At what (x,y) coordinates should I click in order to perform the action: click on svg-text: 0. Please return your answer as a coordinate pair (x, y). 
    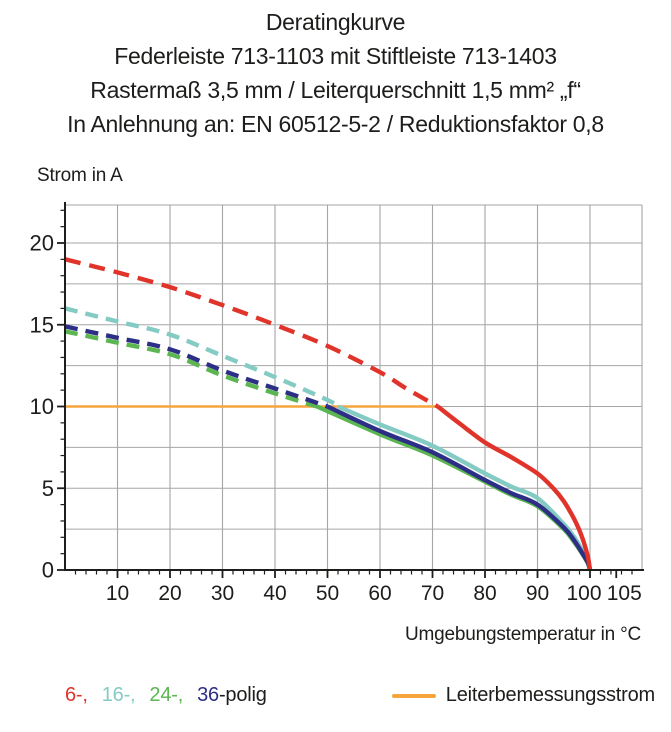
    Looking at the image, I should click on (48, 570).